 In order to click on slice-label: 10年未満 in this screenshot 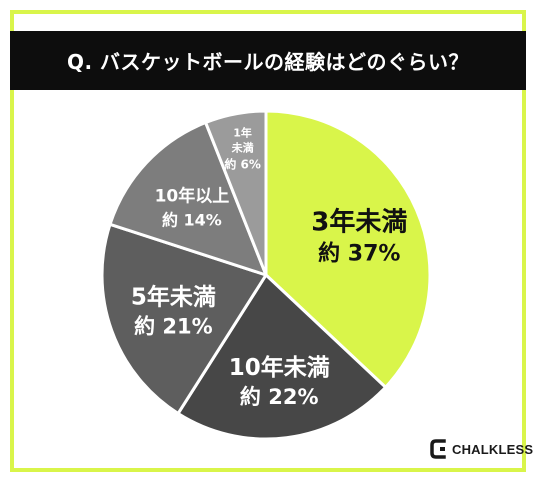, I will do `click(279, 367)`.